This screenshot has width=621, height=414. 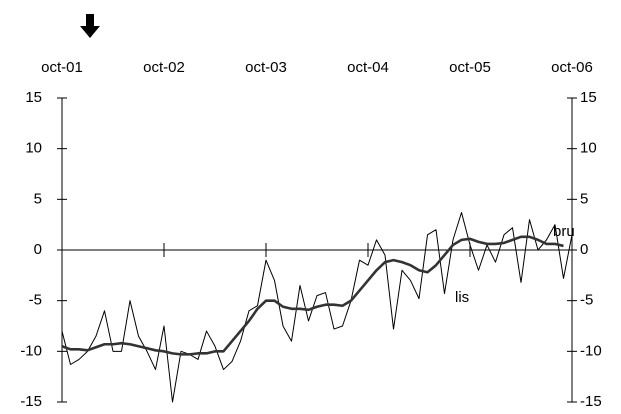 I want to click on x-tick-label: oct-06, so click(x=572, y=67).